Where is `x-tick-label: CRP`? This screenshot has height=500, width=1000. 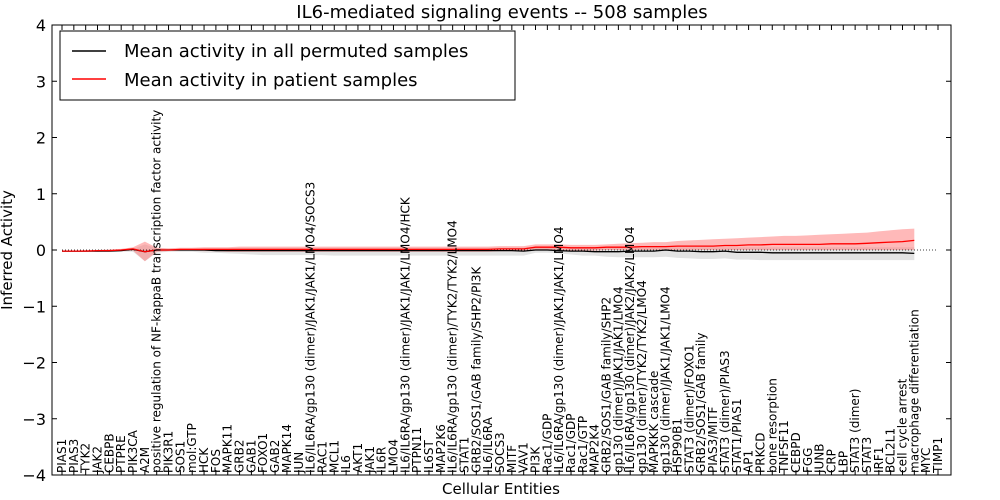
x-tick-label: CRP is located at coordinates (832, 461).